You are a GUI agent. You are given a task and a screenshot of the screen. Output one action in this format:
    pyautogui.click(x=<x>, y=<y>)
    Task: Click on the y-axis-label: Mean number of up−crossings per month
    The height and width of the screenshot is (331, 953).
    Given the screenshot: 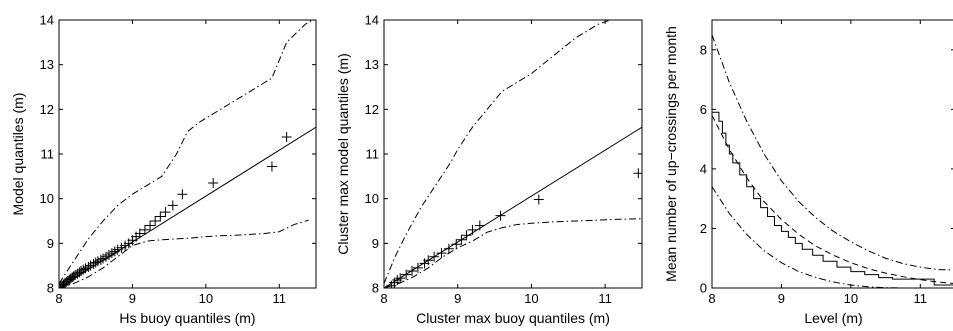 What is the action you would take?
    pyautogui.click(x=671, y=154)
    